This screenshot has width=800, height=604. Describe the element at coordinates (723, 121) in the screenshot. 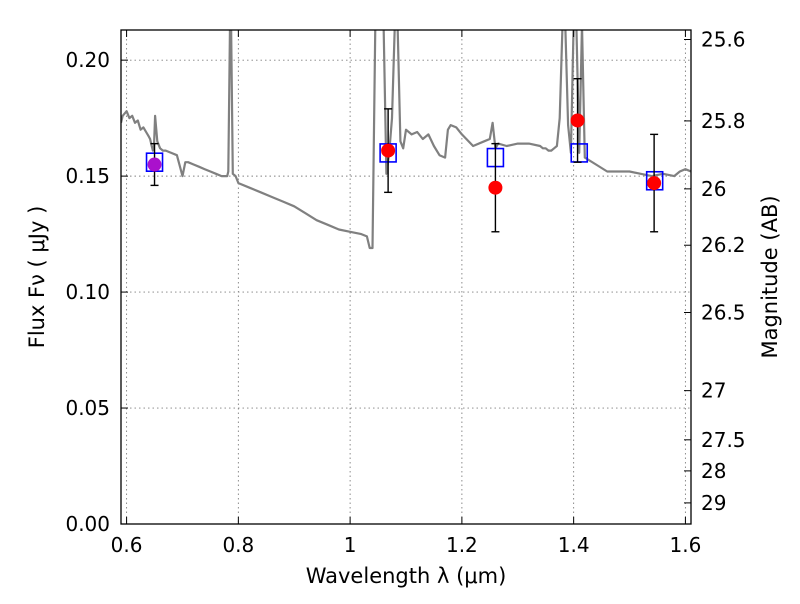

I see `y2-tick-label: 25.8` at that location.